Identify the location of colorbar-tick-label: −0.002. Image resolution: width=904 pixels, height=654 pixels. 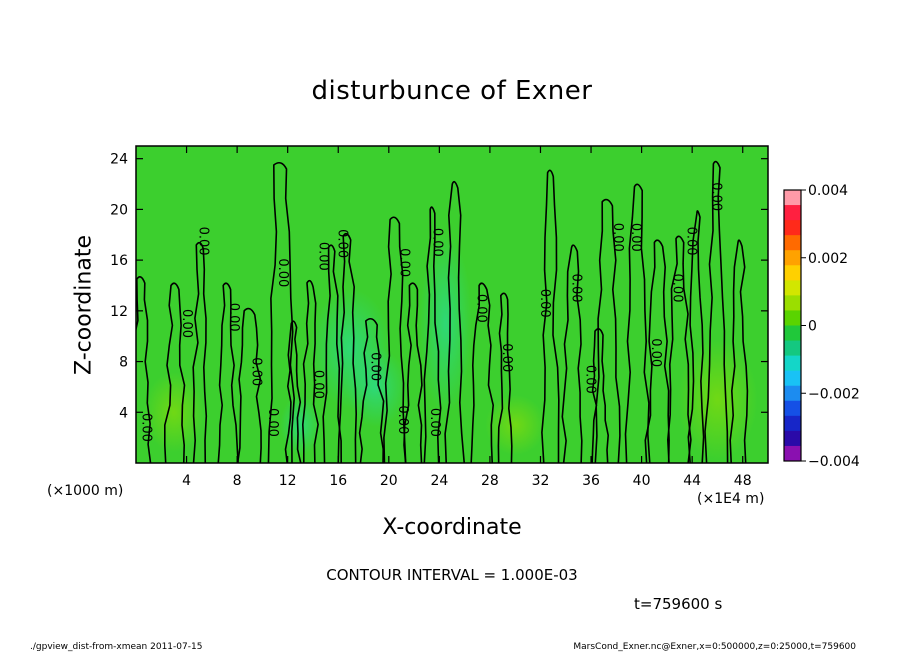
(834, 394).